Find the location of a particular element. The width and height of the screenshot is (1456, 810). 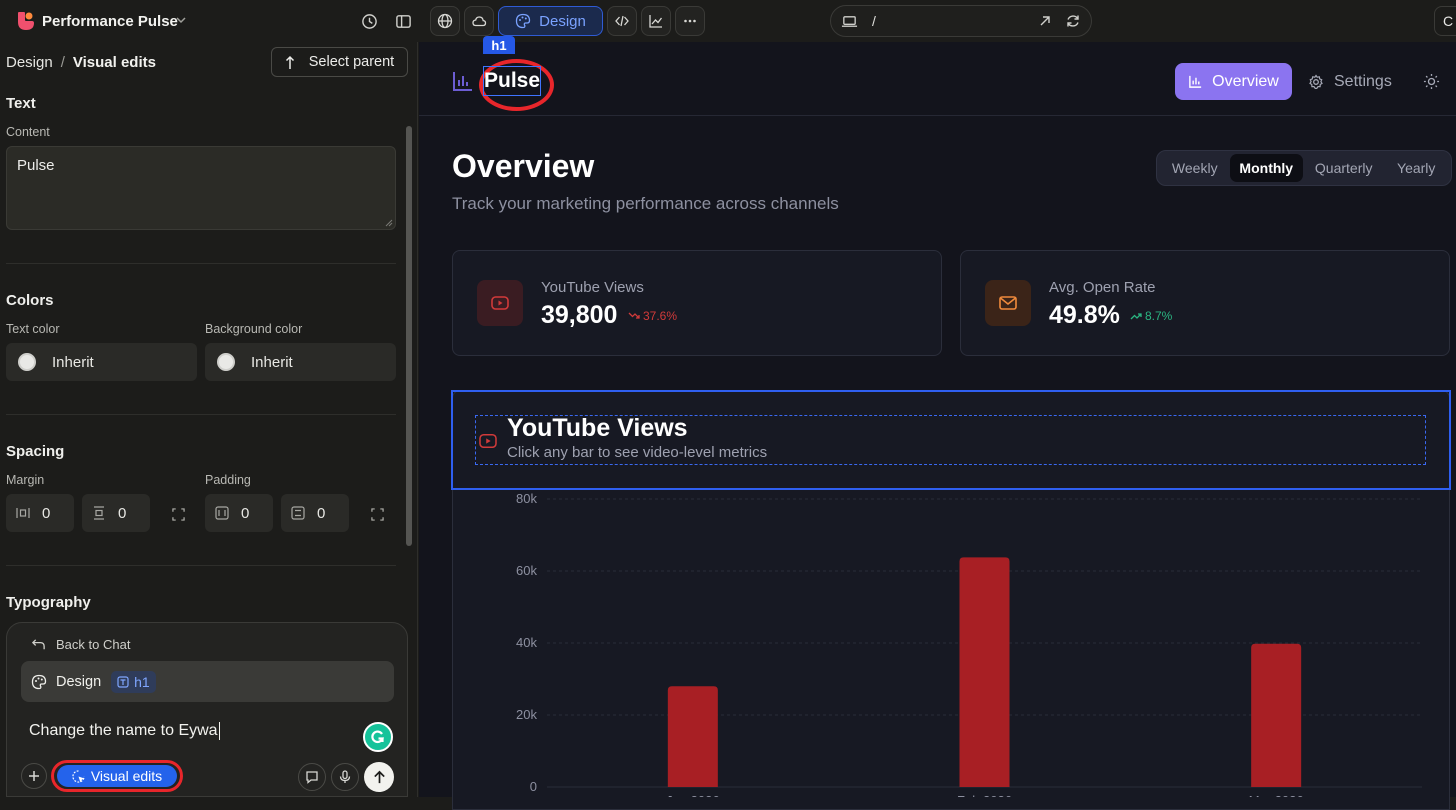

y-tick-label: 20k is located at coordinates (526, 714).